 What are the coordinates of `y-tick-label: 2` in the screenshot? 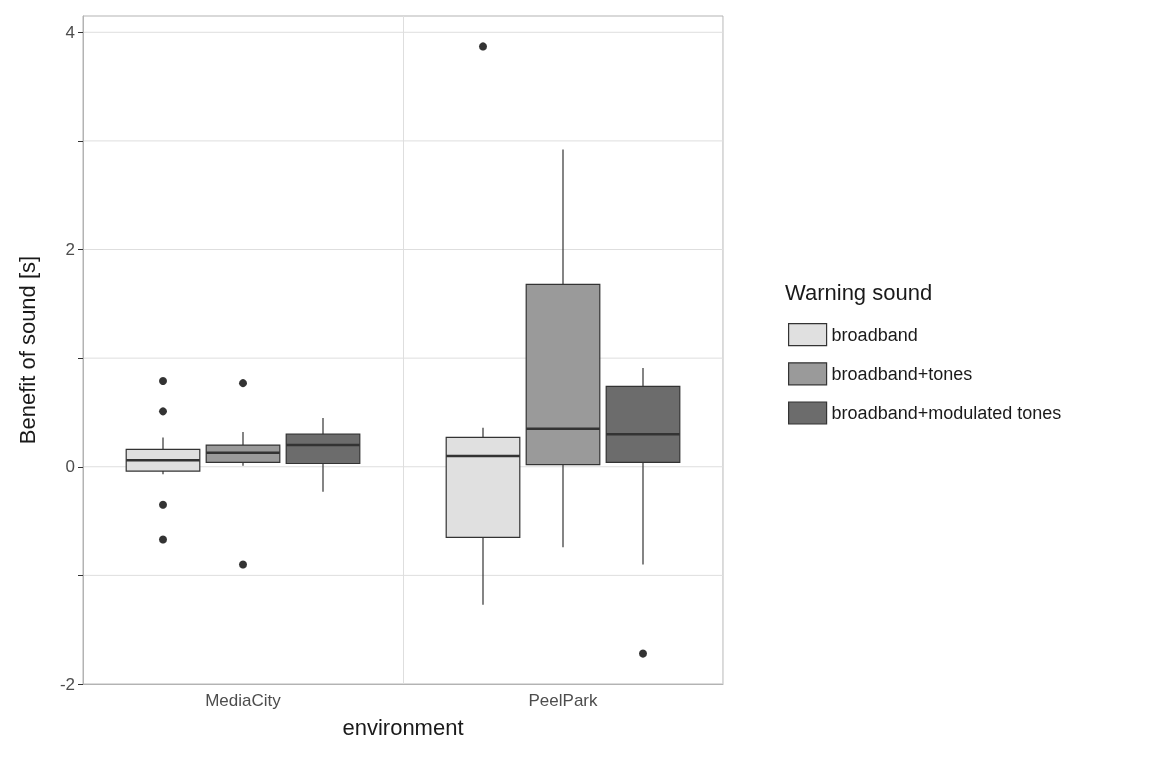 It's located at (70, 250).